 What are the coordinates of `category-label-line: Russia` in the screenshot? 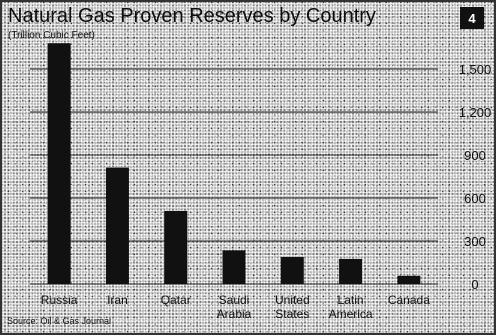 It's located at (59, 300).